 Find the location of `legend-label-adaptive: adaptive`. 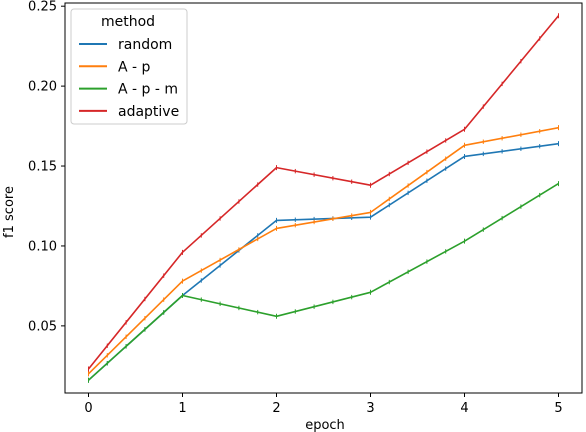

legend-label-adaptive: adaptive is located at coordinates (148, 112).